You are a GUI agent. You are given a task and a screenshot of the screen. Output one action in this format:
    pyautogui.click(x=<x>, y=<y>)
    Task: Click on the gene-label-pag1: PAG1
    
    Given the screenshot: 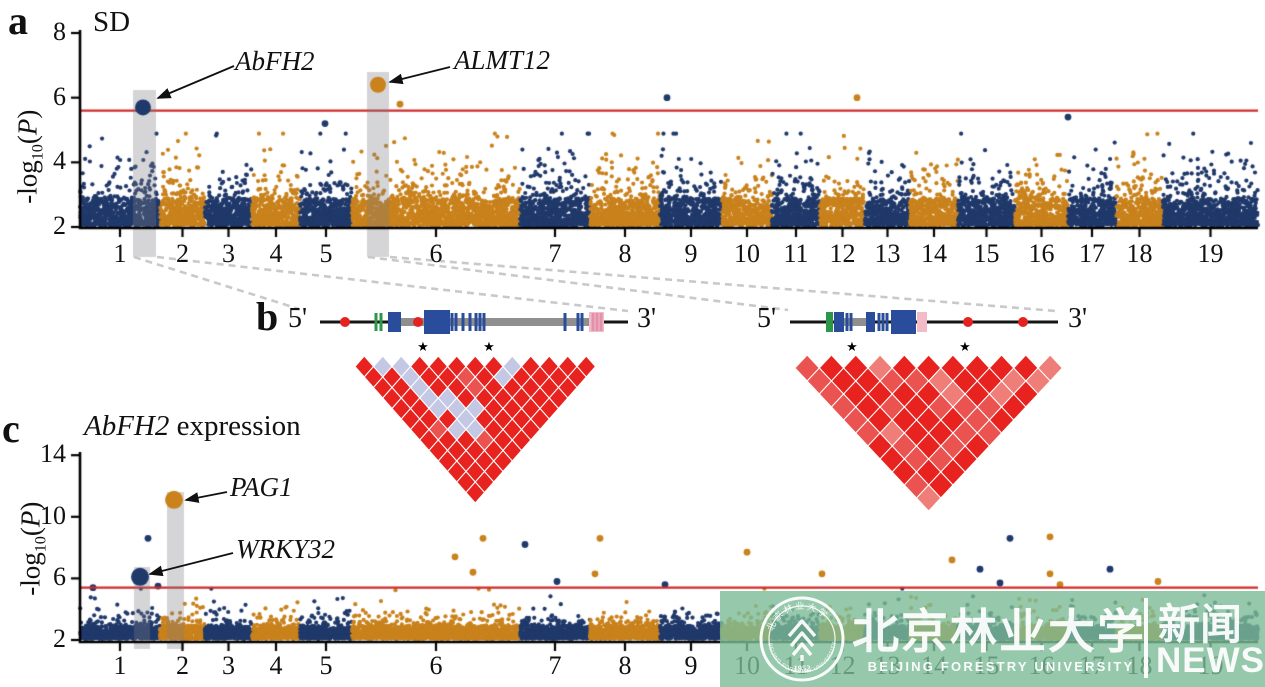 What is the action you would take?
    pyautogui.click(x=261, y=487)
    